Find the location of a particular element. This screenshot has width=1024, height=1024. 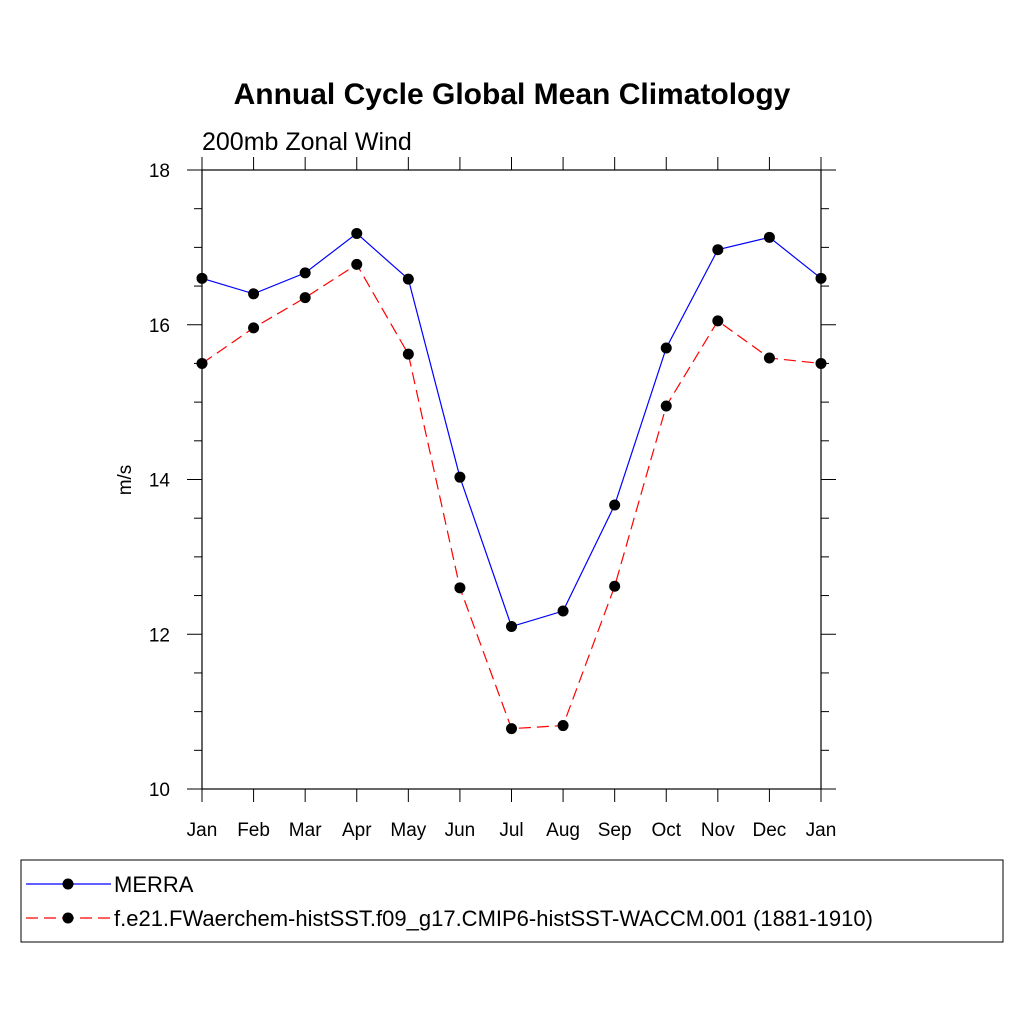

x-tick-label: Aug is located at coordinates (563, 830).